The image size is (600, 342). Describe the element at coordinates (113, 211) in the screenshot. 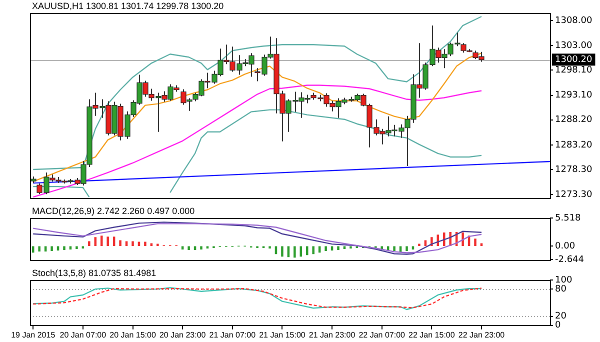

I see `chart-title: MACD(12,26,9) 2.742 2.260 0.497 0.000` at that location.